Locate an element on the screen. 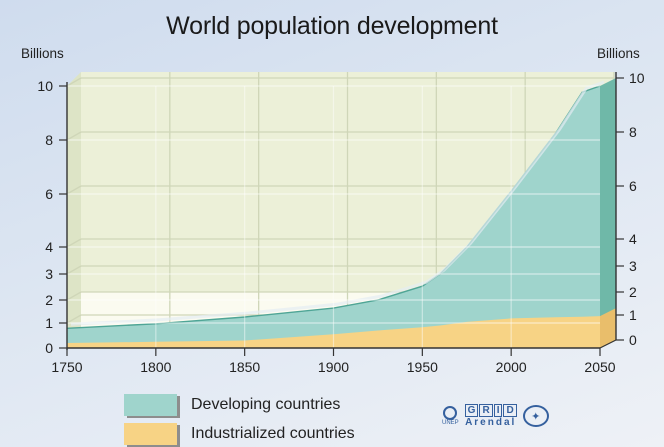 This screenshot has height=447, width=664. grid-arendal-logo: G R I D Arendal is located at coordinates (490, 416).